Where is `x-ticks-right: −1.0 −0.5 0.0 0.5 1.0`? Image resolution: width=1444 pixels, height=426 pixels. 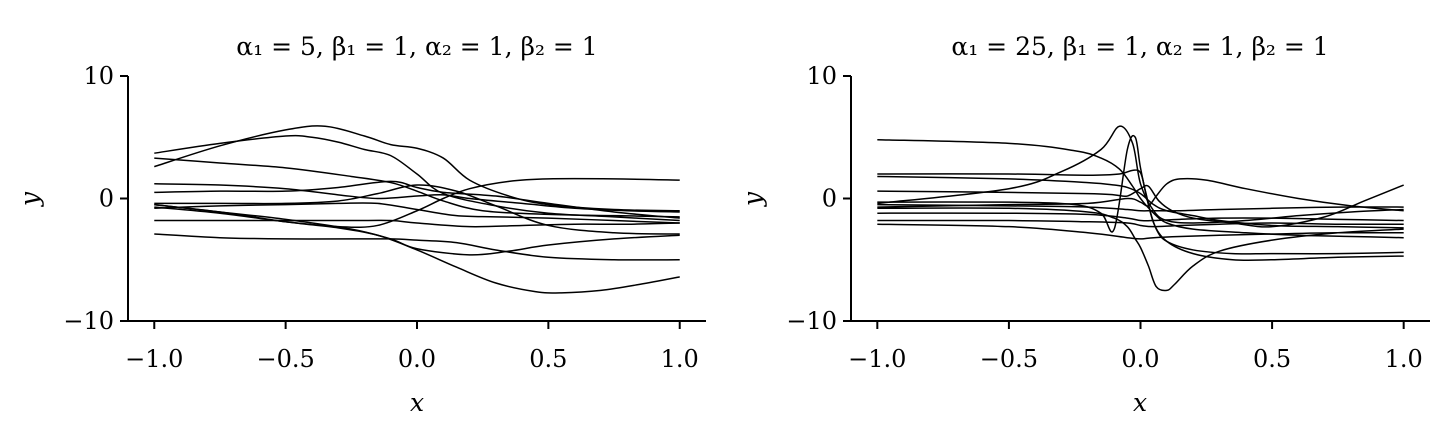
x-ticks-right: −1.0 −0.5 0.0 0.5 1.0 is located at coordinates (1135, 347).